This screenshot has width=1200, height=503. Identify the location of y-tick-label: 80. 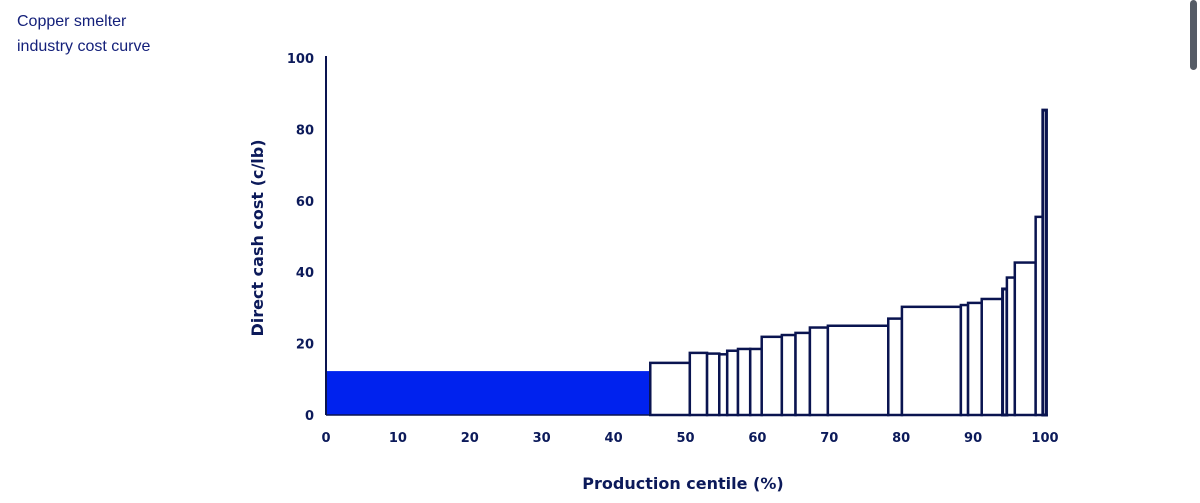
(305, 130).